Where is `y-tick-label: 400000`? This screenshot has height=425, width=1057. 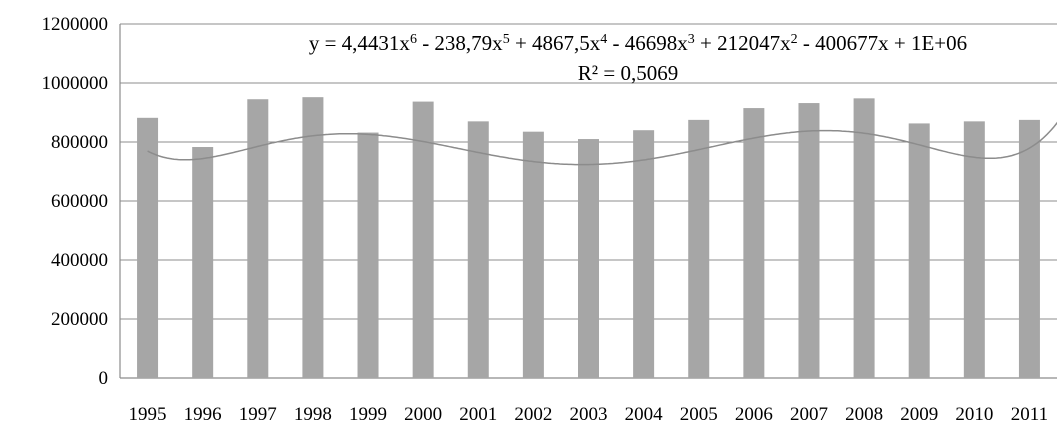 y-tick-label: 400000 is located at coordinates (79, 260).